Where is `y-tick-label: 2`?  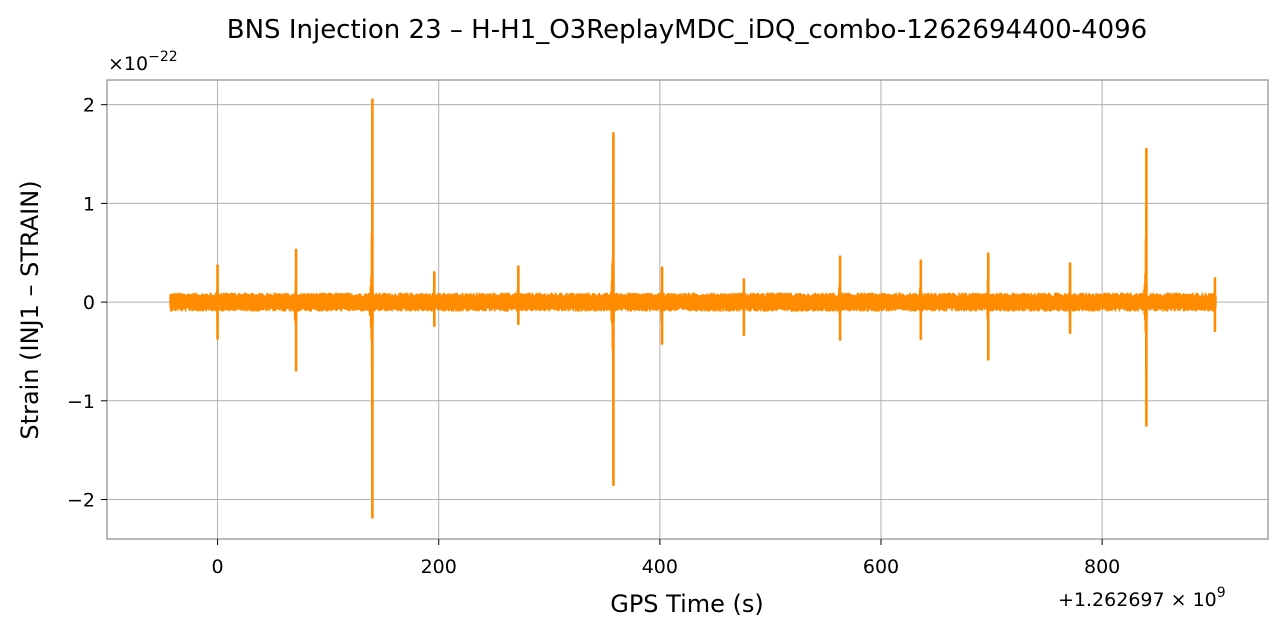 y-tick-label: 2 is located at coordinates (89, 106).